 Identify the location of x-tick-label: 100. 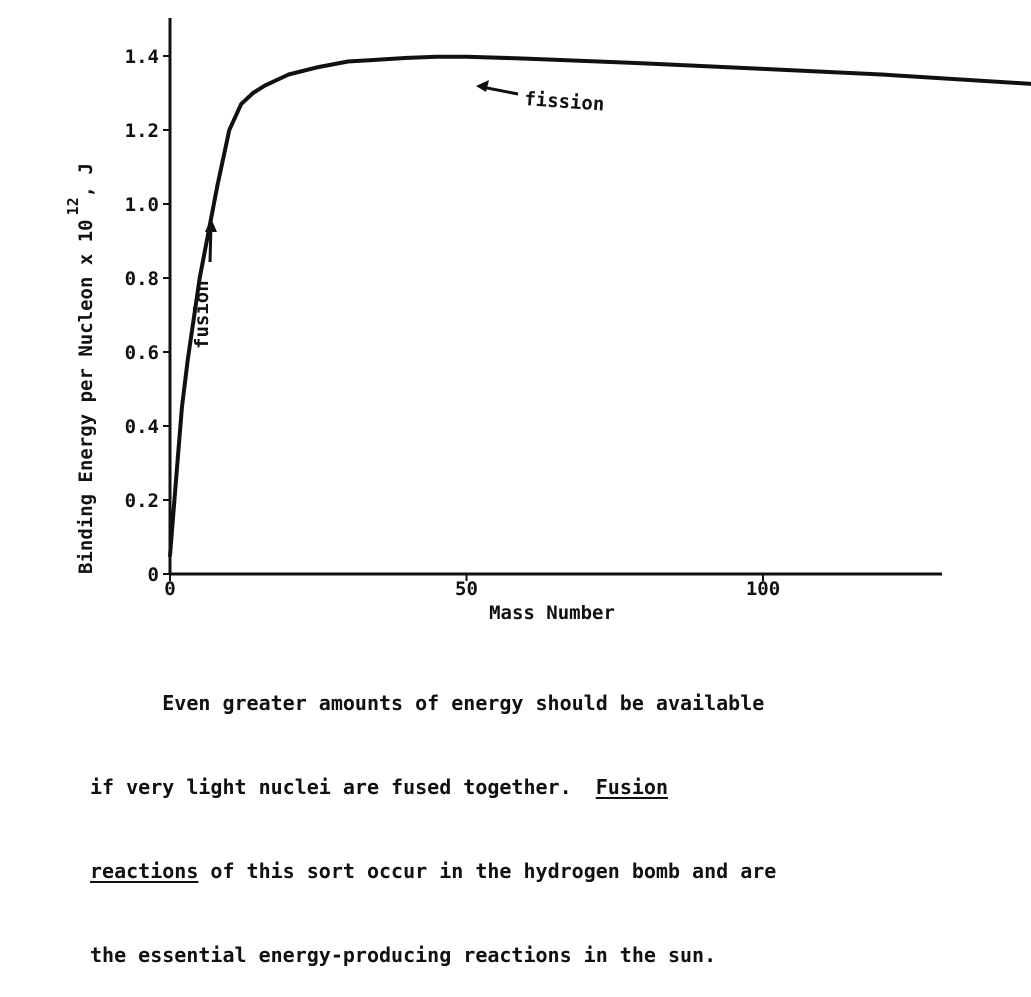
(763, 589).